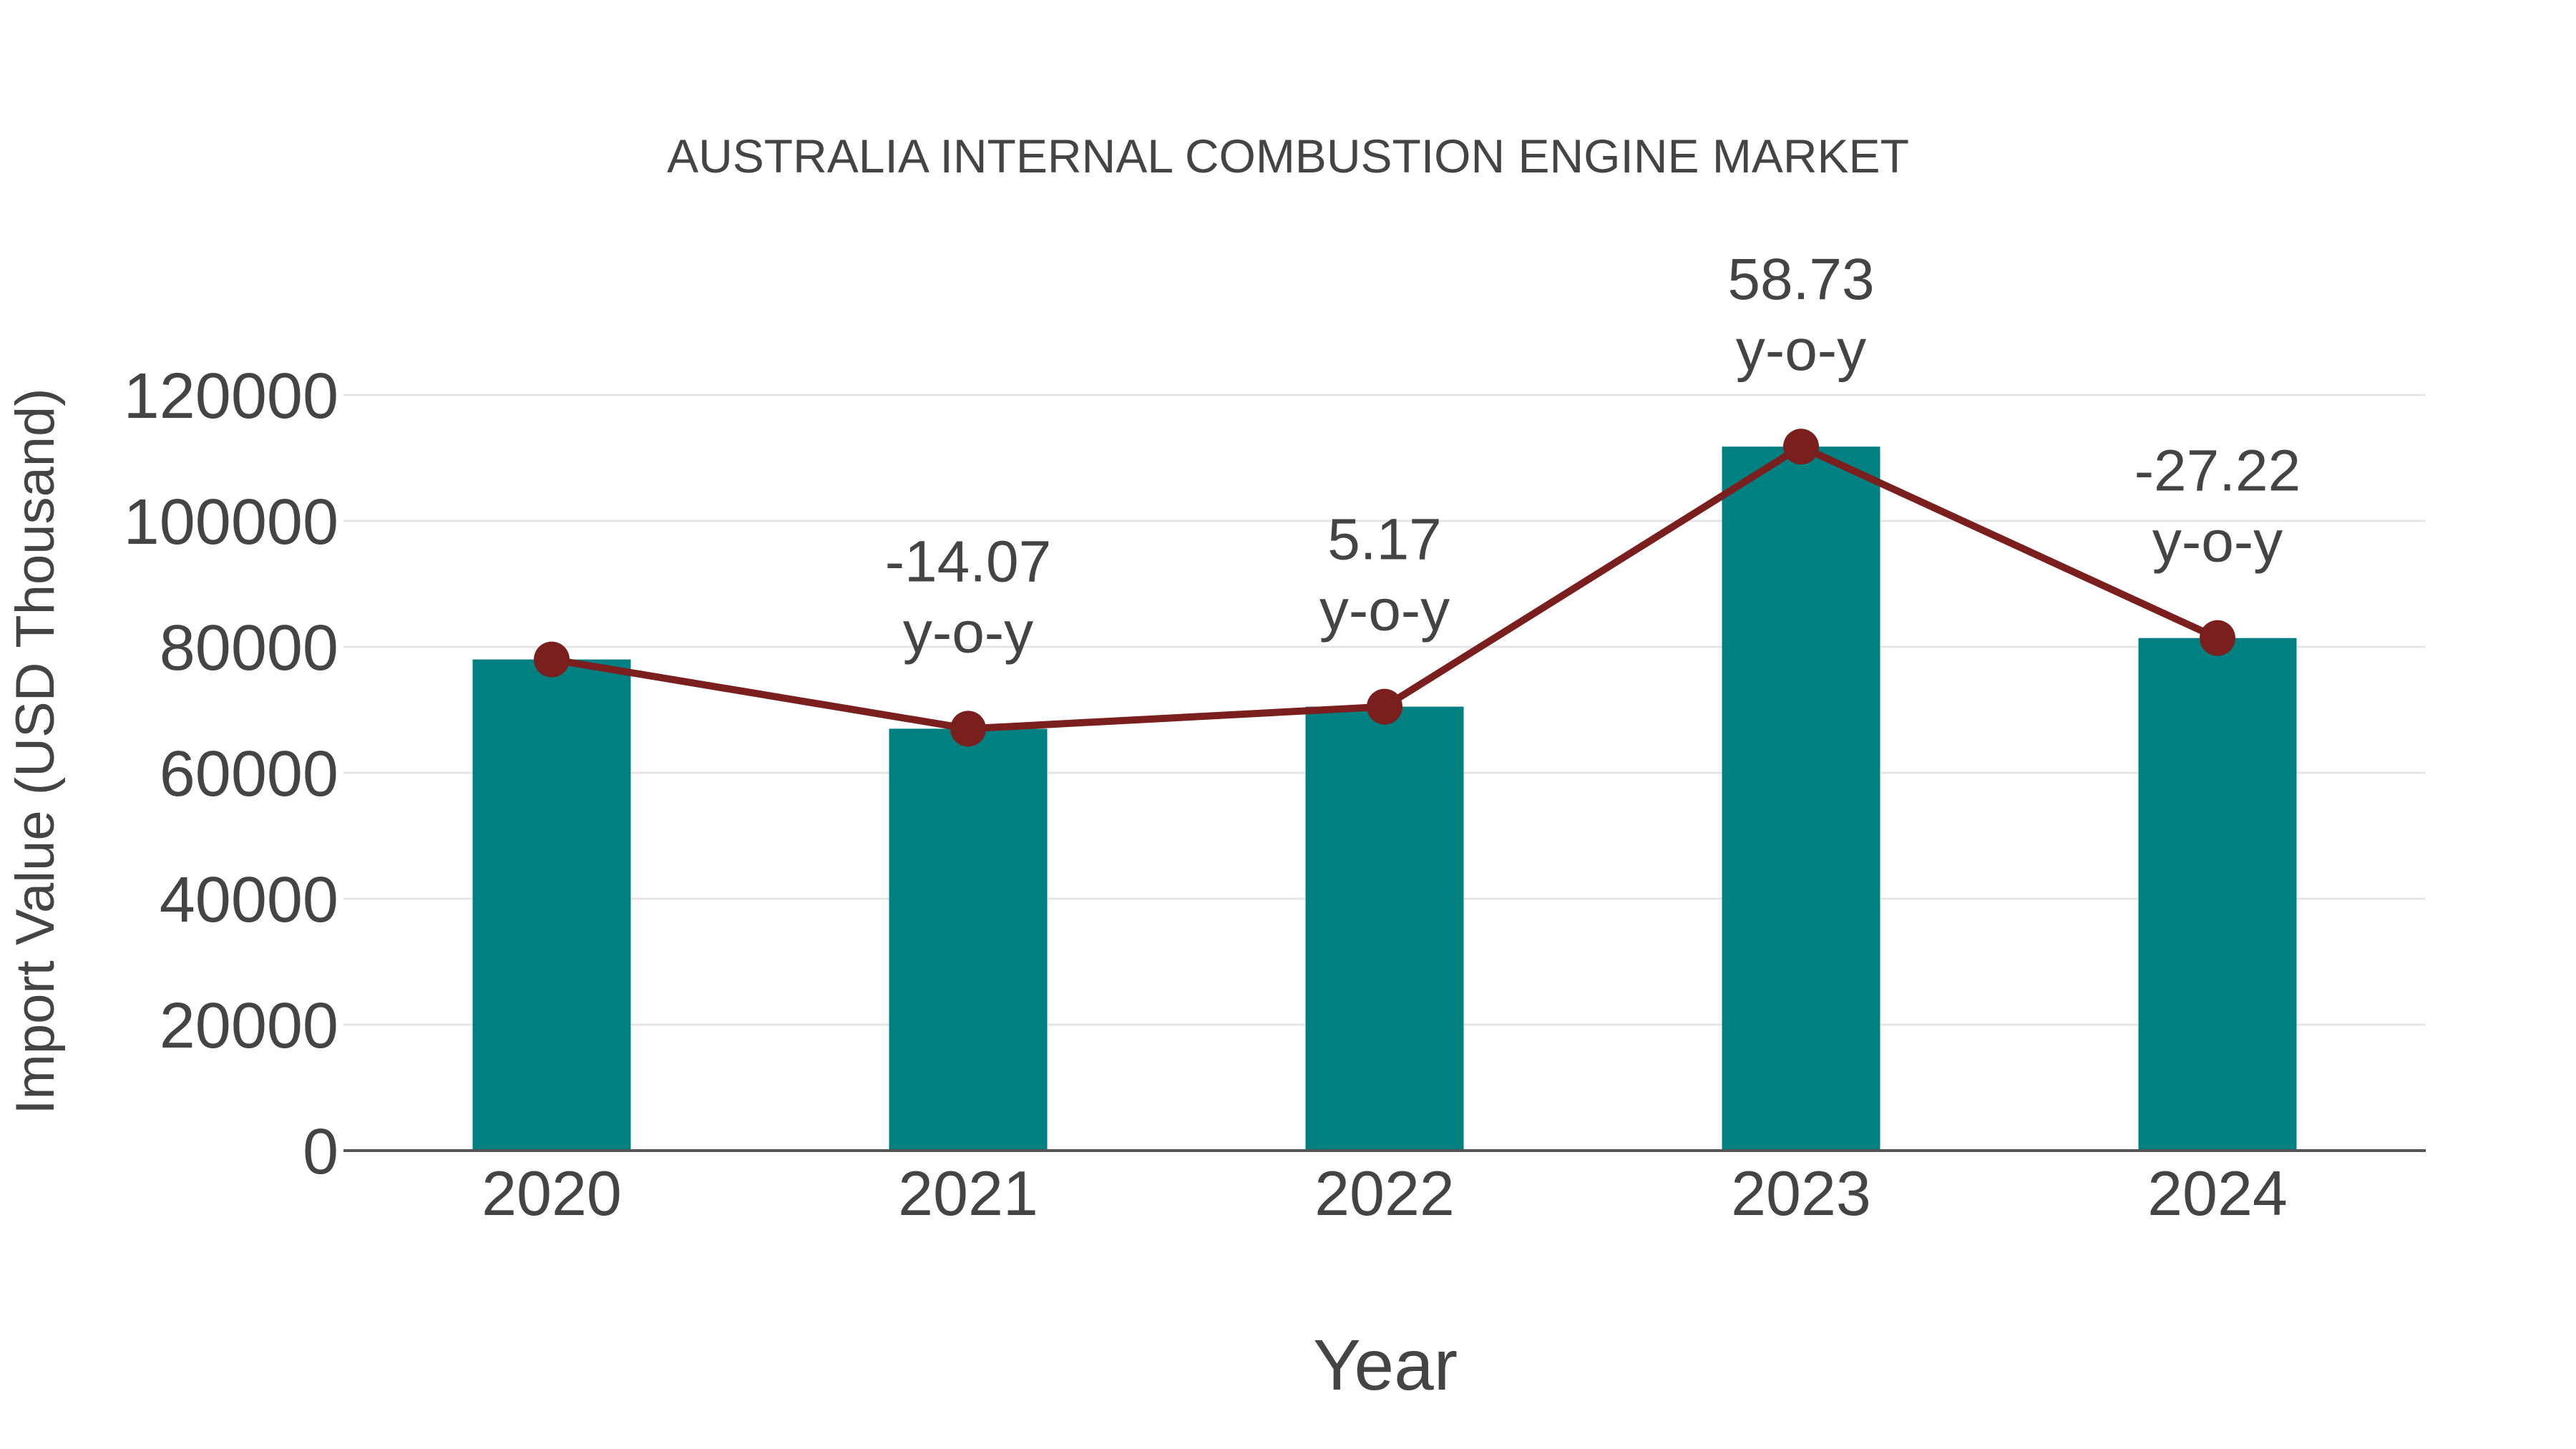 The image size is (2576, 1449). I want to click on marker-2022, so click(1384, 706).